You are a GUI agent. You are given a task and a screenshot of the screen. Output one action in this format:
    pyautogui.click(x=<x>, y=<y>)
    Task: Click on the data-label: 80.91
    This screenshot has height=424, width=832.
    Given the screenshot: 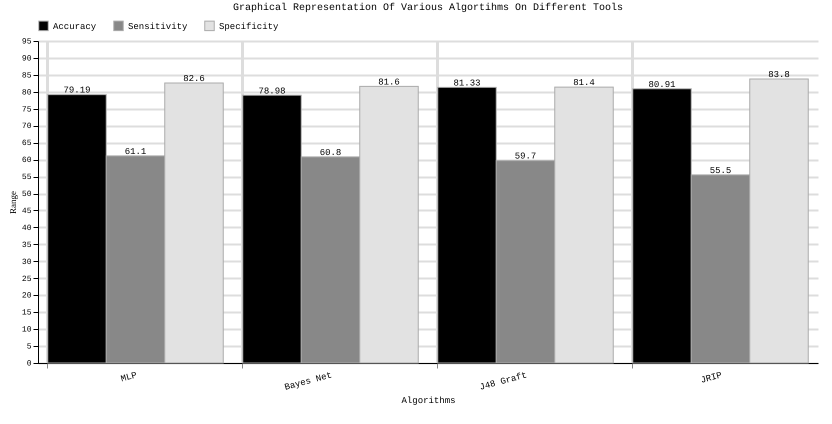 What is the action you would take?
    pyautogui.click(x=662, y=85)
    